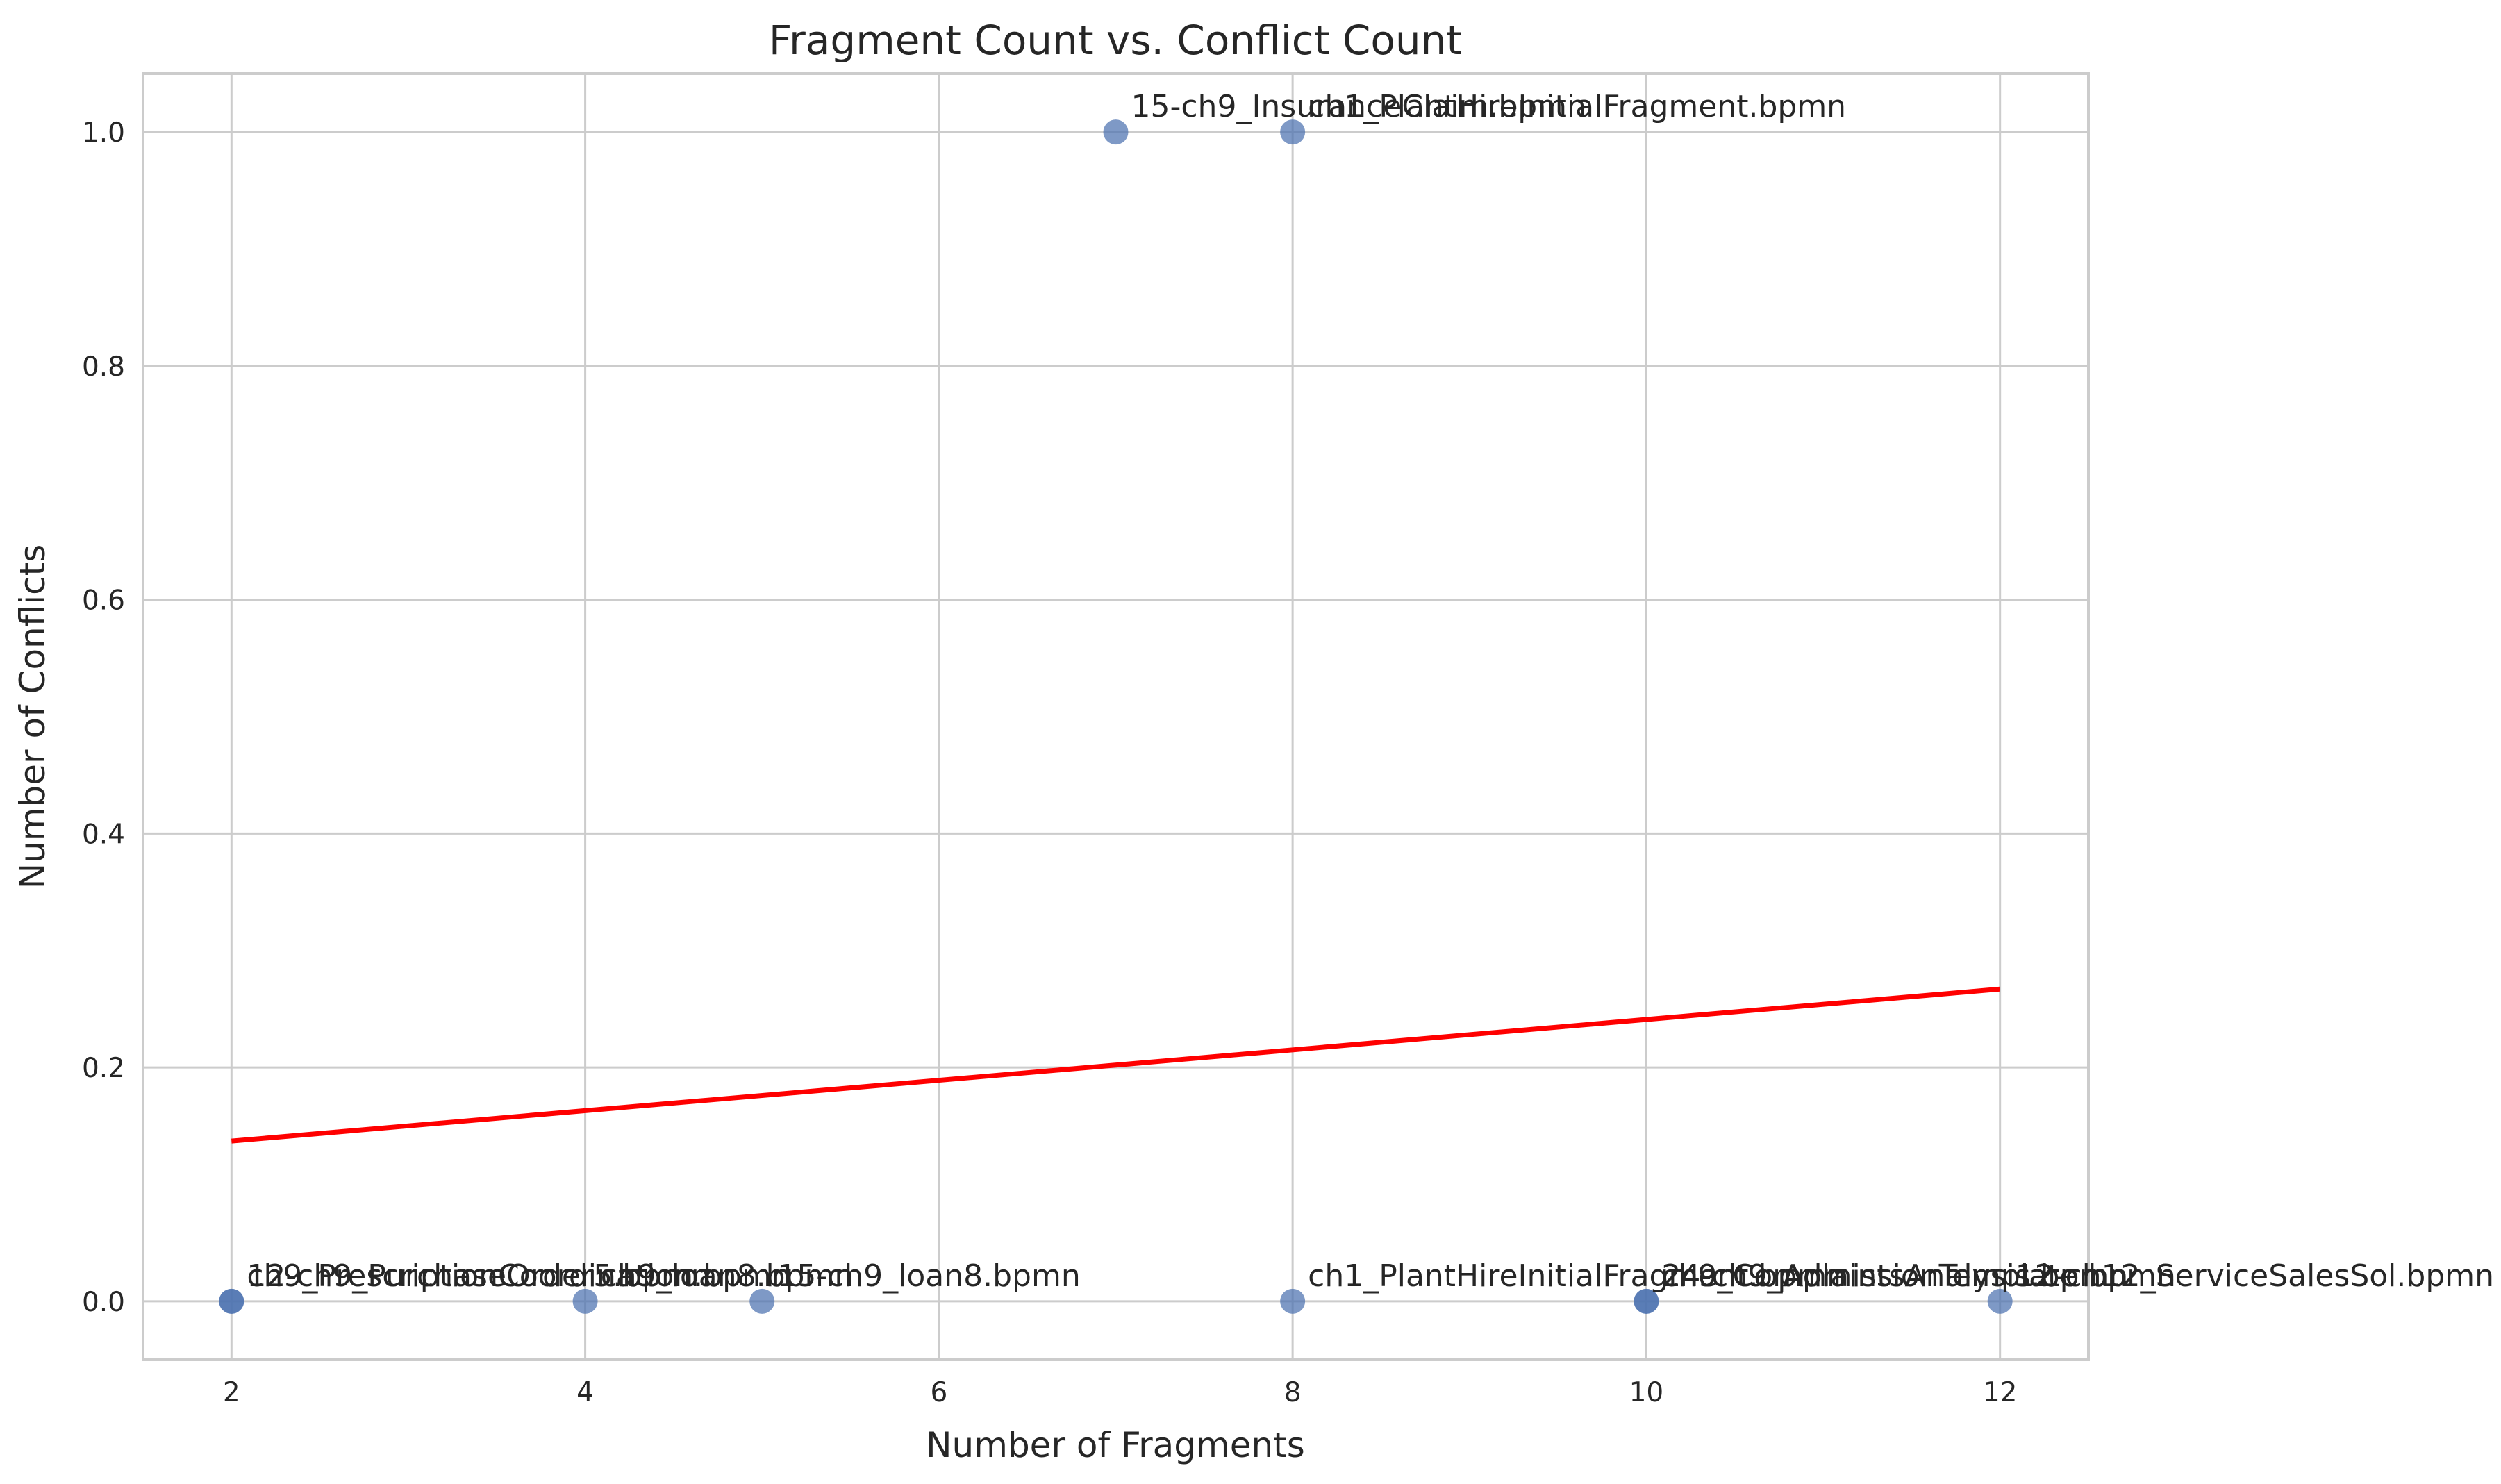  Describe the element at coordinates (938, 1393) in the screenshot. I see `x-tick-label: 6` at that location.